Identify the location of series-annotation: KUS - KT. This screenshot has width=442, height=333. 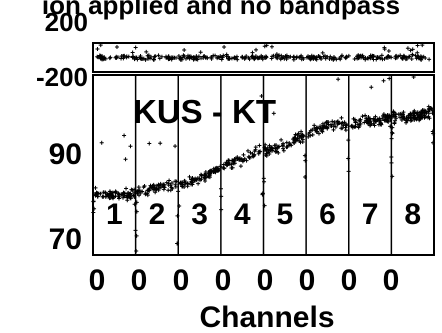
(204, 111).